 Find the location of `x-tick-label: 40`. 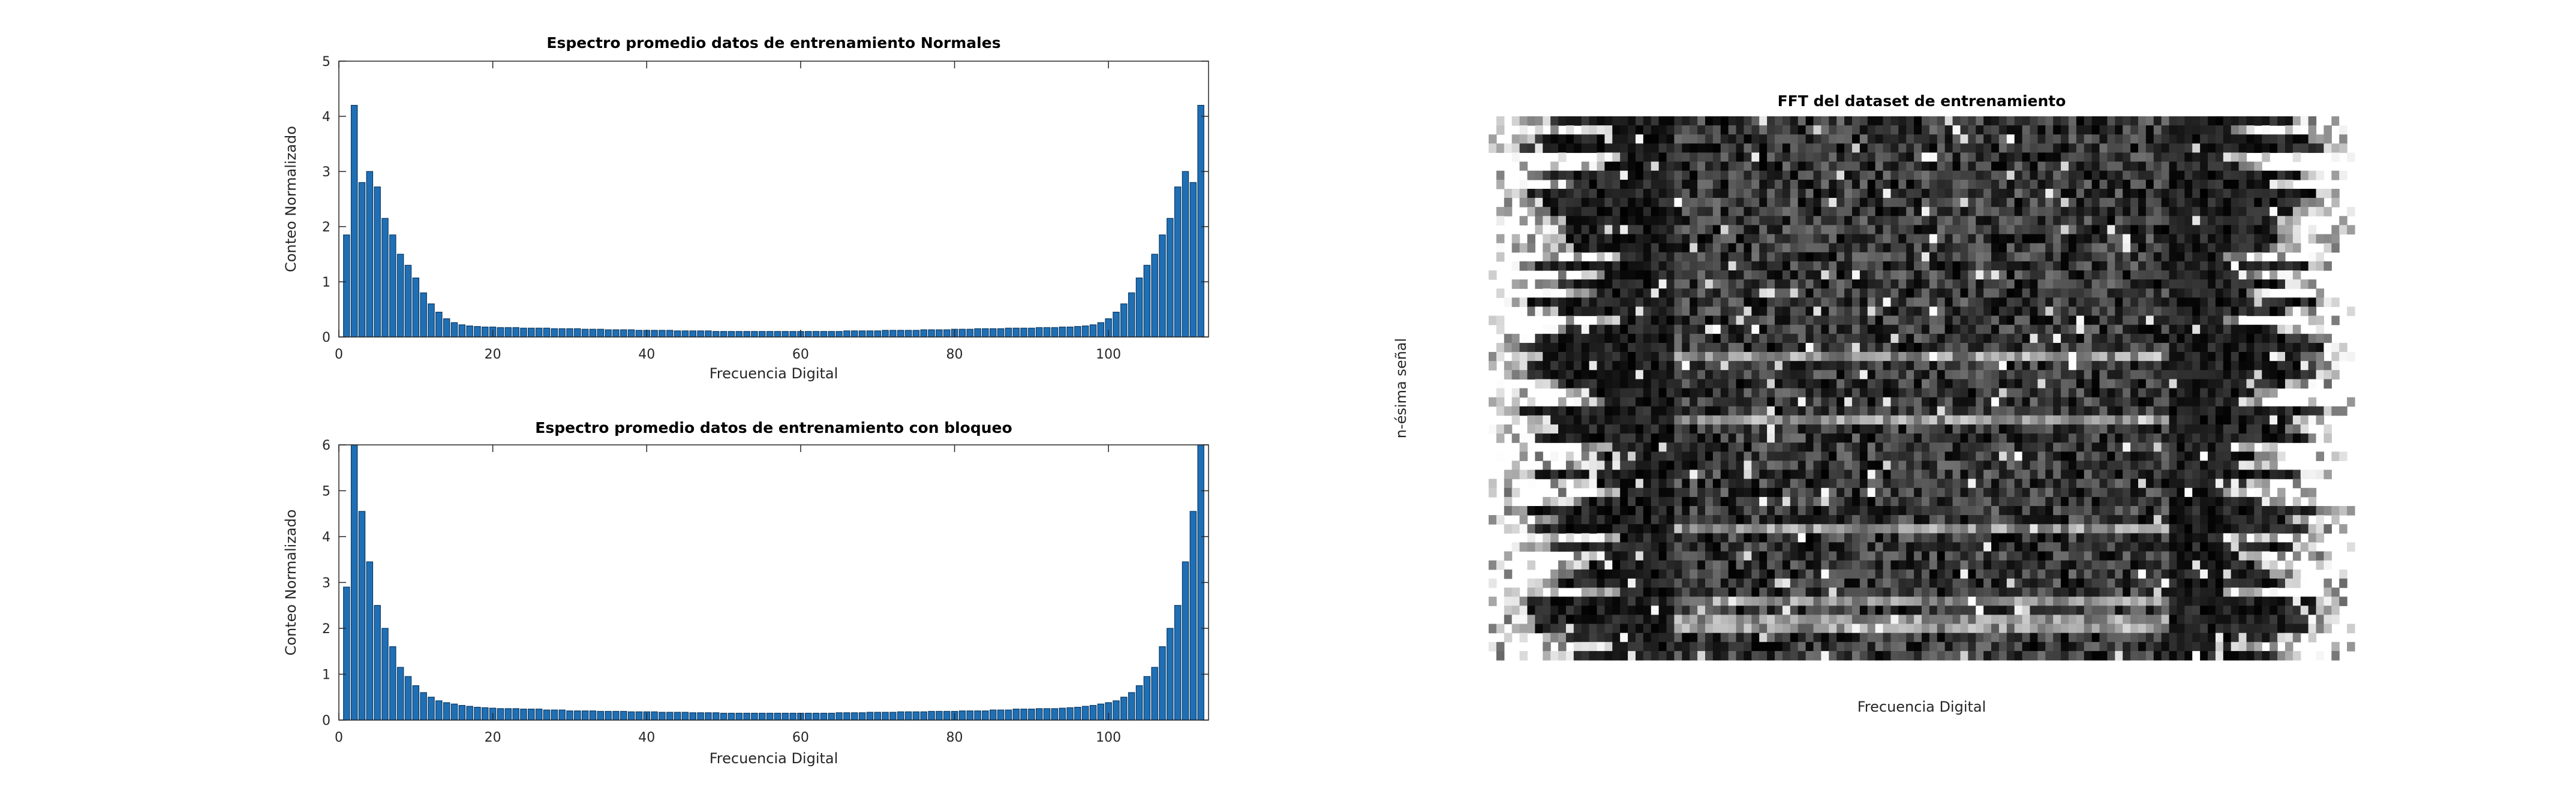

x-tick-label: 40 is located at coordinates (646, 355).